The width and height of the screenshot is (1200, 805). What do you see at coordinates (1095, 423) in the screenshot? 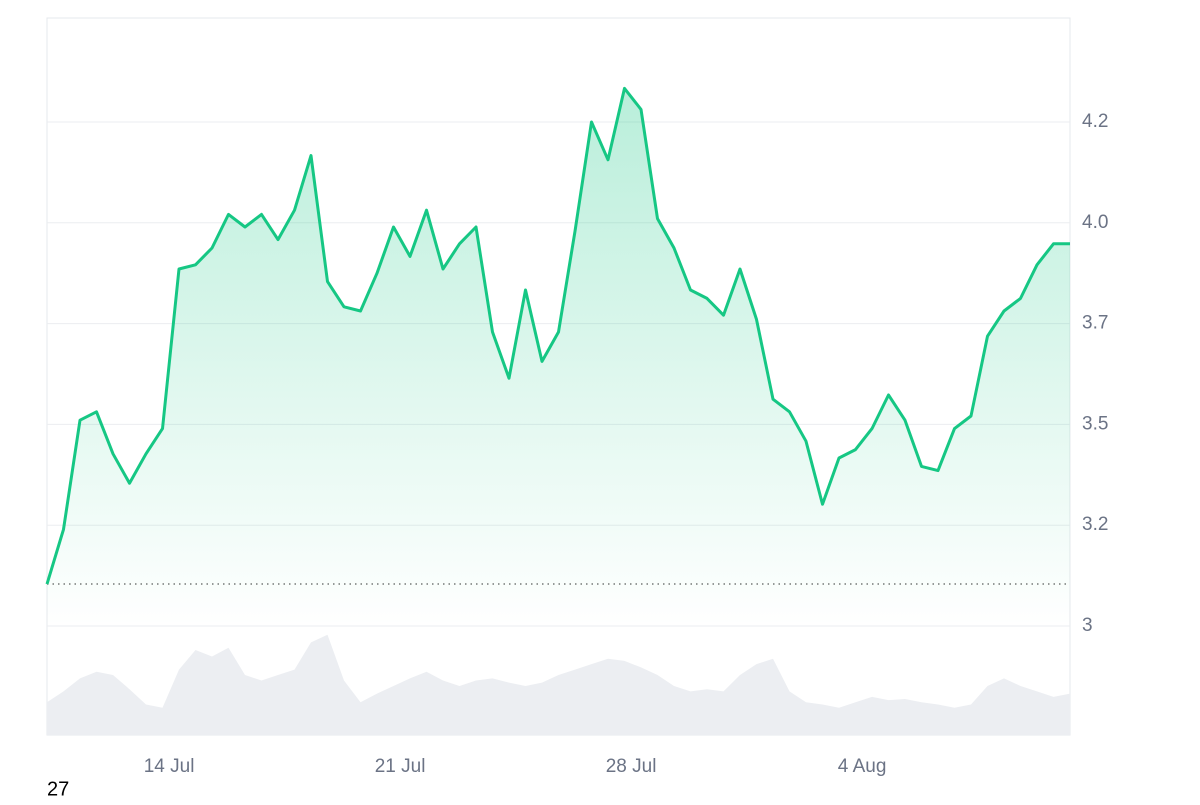
I see `y-tick-label: 3.5` at bounding box center [1095, 423].